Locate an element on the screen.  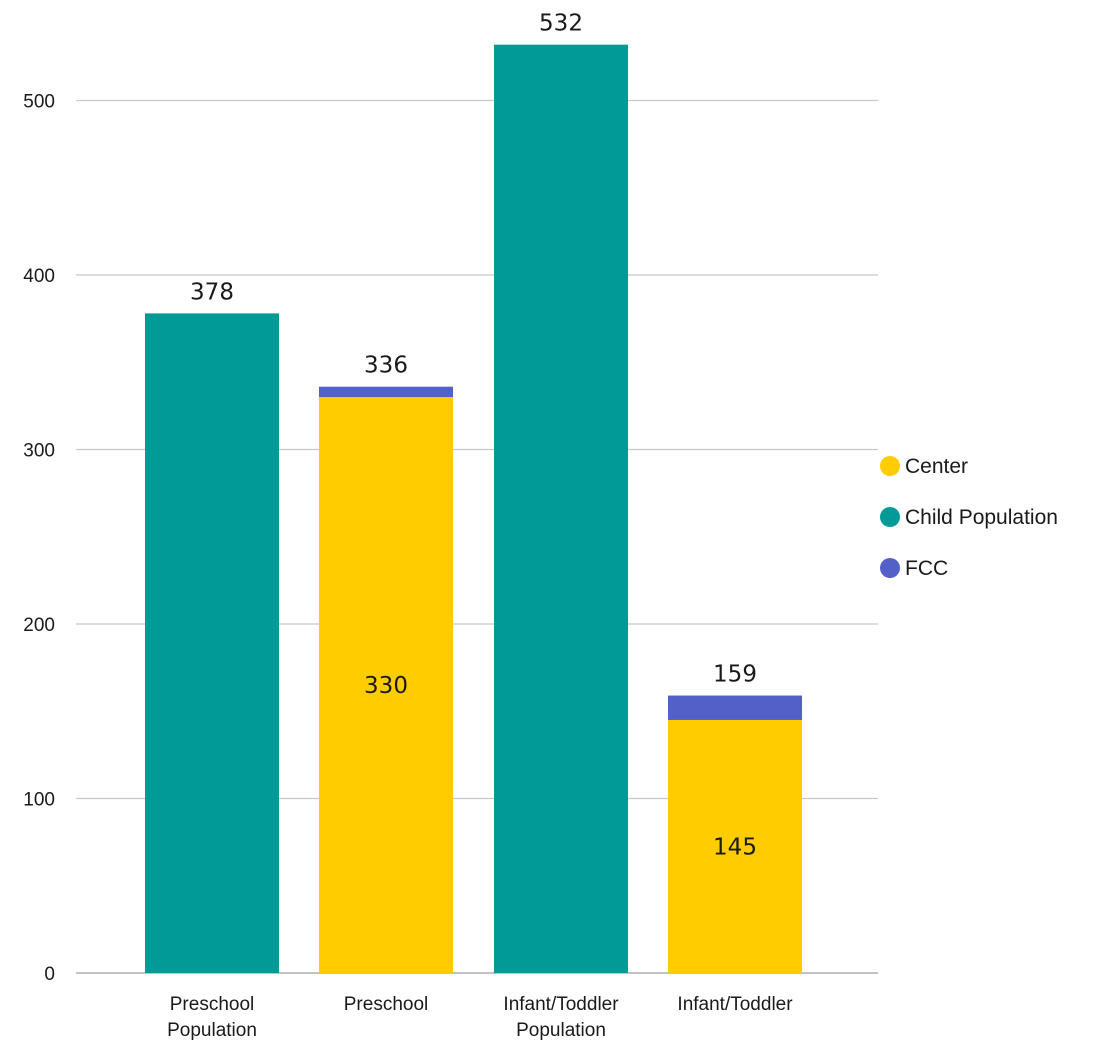
legend: Center Child Population FCC is located at coordinates (969, 517).